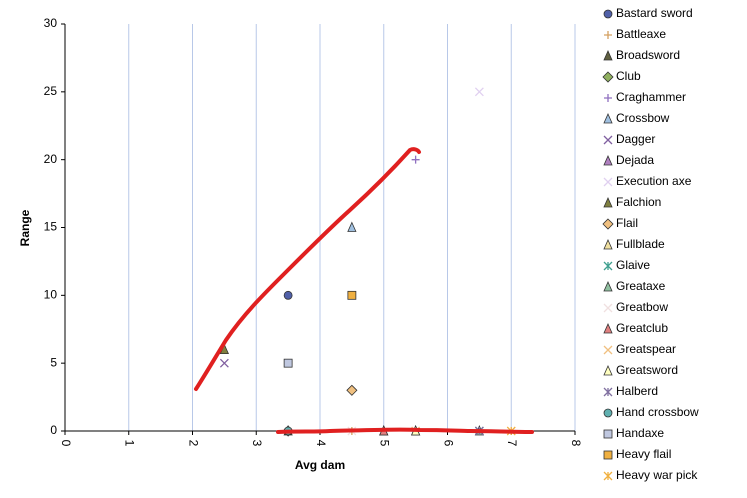 This screenshot has width=747, height=498. Describe the element at coordinates (257, 443) in the screenshot. I see `x-tick-label: 3` at that location.